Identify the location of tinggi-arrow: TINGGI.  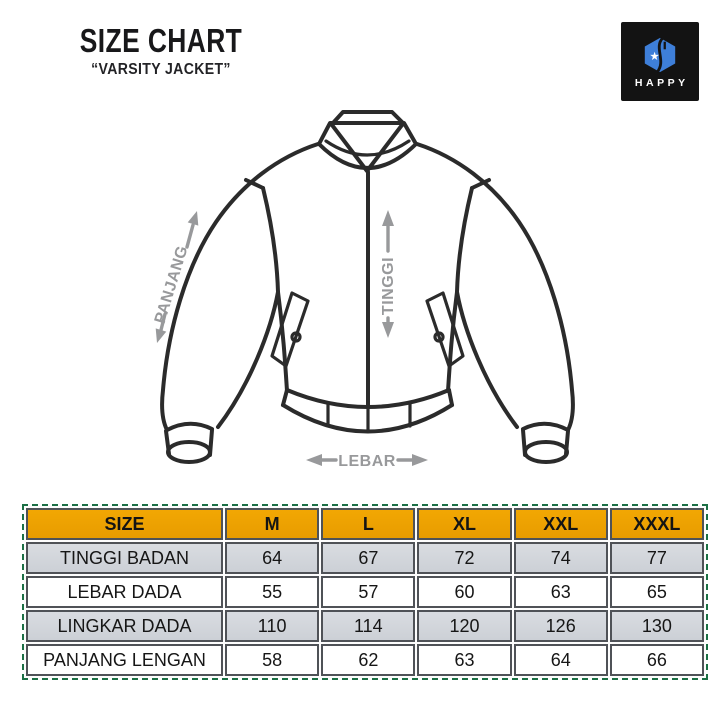
(388, 274).